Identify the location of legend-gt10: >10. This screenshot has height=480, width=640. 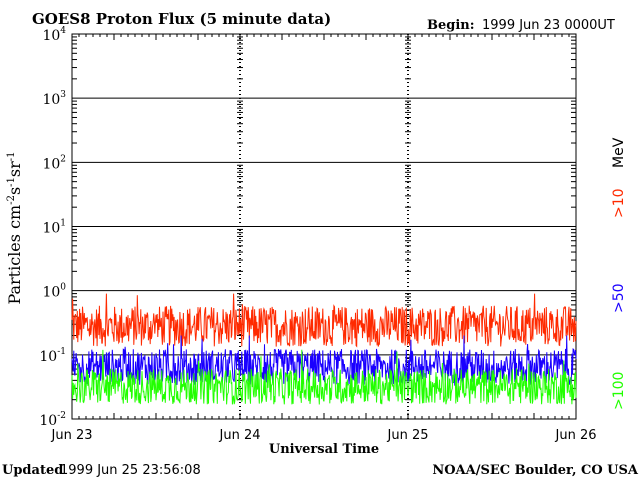
(619, 203).